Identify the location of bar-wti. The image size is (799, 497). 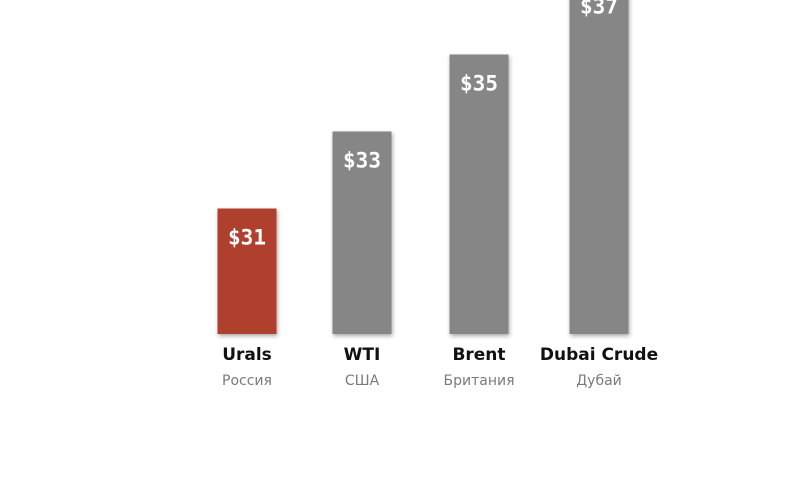
(362, 232).